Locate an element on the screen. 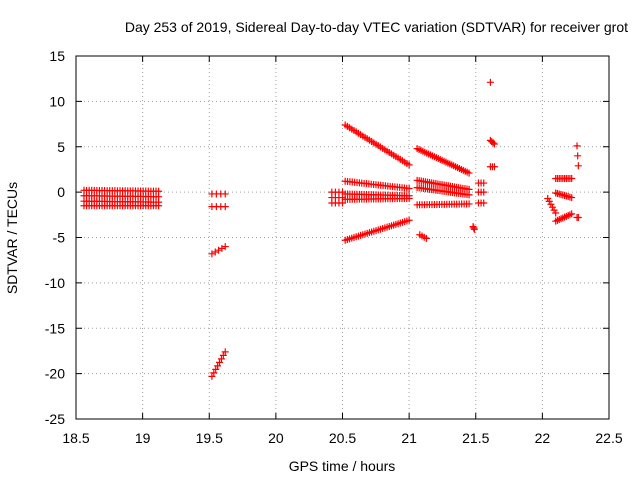 The image size is (640, 480). y-tick-labels: 15 10 5 0 -5 -10 -15 -20 -25 is located at coordinates (55, 237).